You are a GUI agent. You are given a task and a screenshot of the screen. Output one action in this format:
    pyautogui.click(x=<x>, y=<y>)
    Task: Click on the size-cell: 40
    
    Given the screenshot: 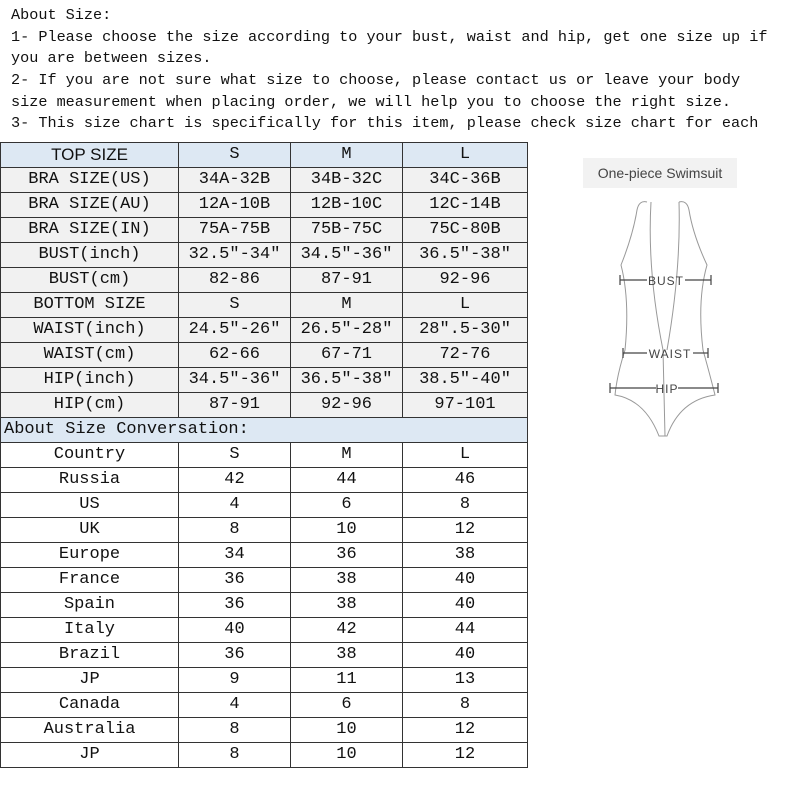 What is the action you would take?
    pyautogui.click(x=465, y=580)
    